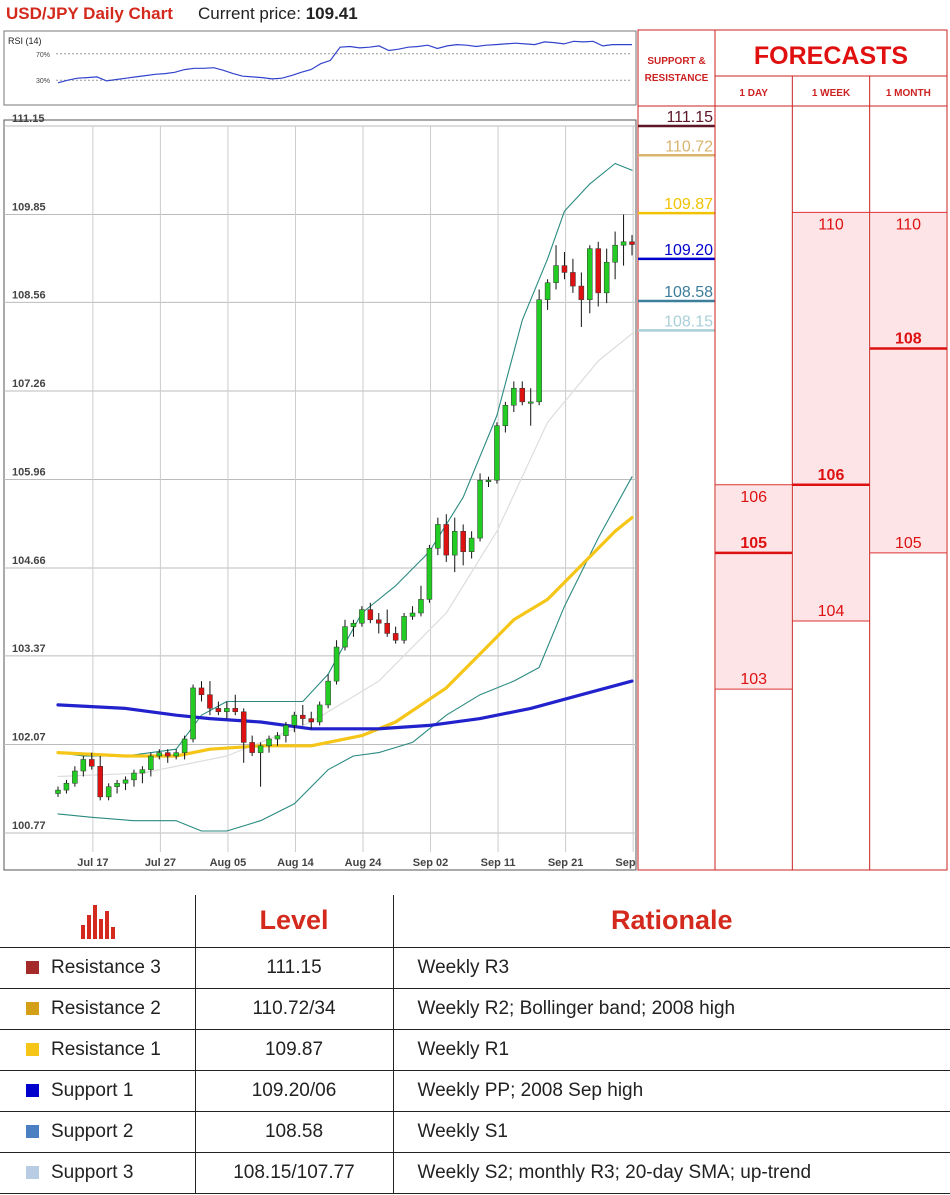  What do you see at coordinates (671, 1132) in the screenshot?
I see `row-rationale: Weekly S1` at bounding box center [671, 1132].